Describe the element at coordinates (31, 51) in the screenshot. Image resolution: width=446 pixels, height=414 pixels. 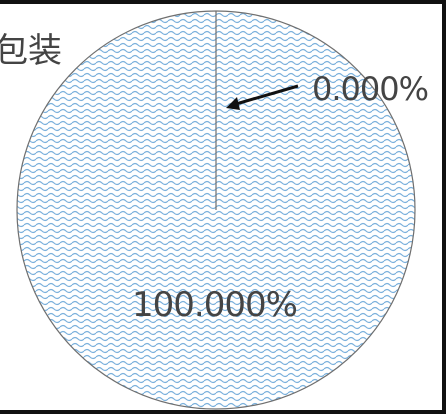
I see `chart-title: 包装` at that location.